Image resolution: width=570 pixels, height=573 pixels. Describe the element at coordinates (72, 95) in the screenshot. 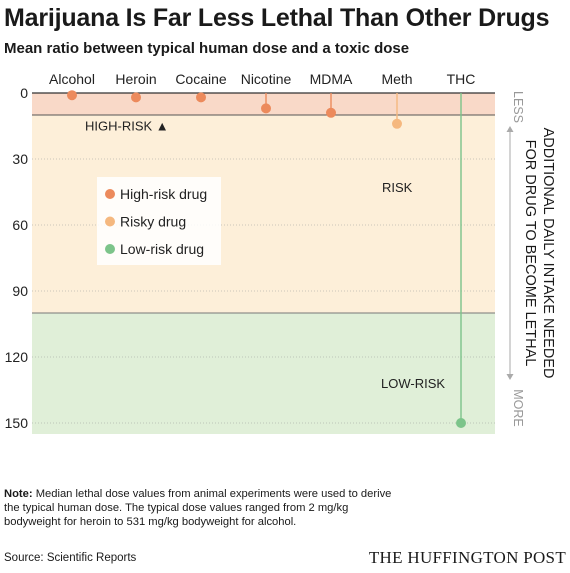

I see `point-alcohol` at that location.